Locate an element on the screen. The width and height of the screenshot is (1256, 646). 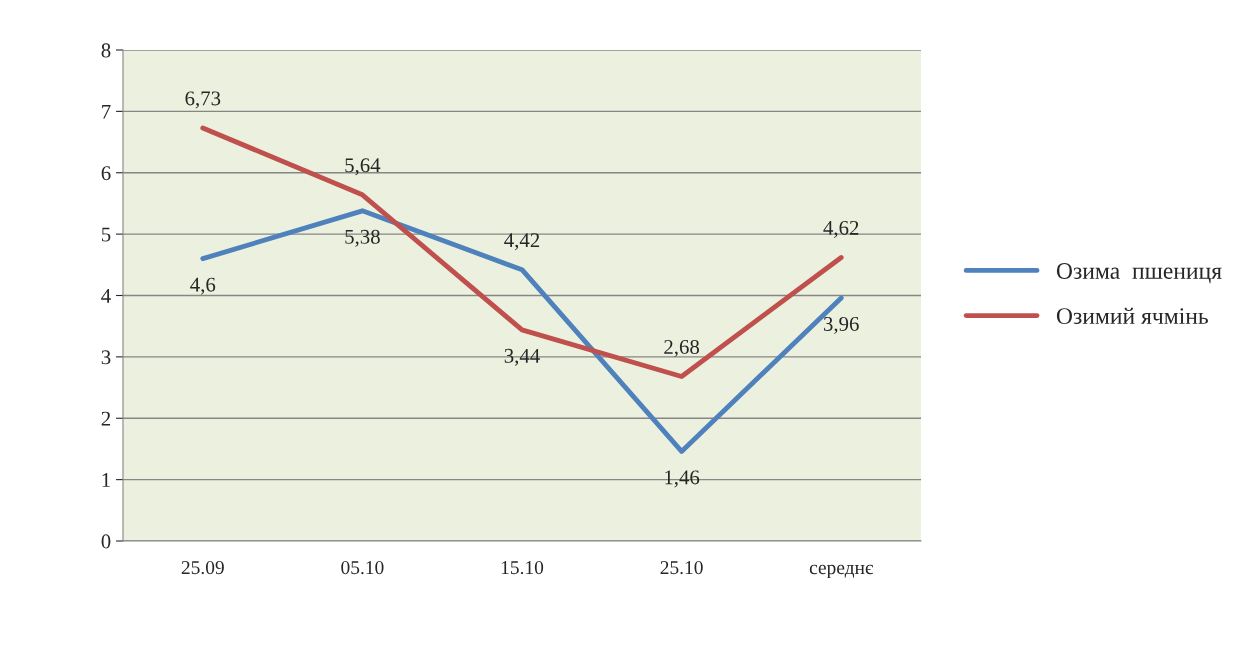
data-label: 3,96 is located at coordinates (841, 325).